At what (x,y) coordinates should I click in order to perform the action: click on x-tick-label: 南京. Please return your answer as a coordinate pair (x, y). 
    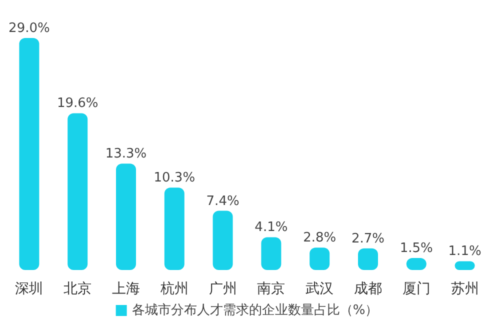
    Looking at the image, I should click on (271, 289).